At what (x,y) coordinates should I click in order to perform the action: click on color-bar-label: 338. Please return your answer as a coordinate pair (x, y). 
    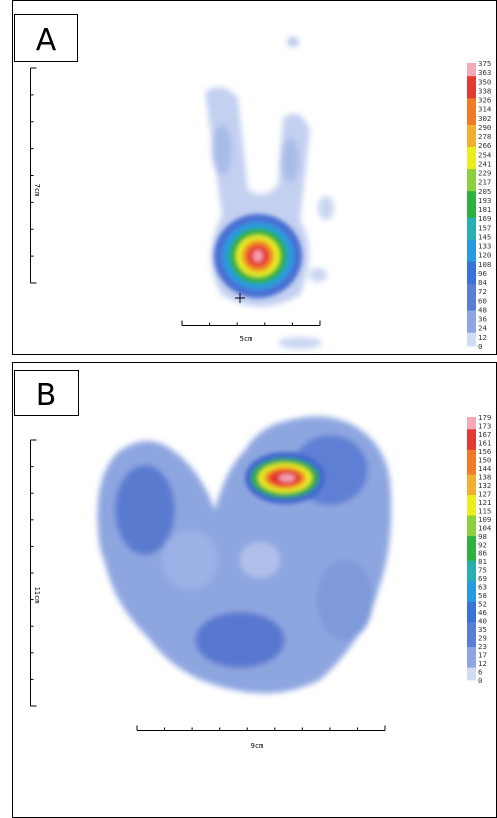
    Looking at the image, I should click on (484, 90).